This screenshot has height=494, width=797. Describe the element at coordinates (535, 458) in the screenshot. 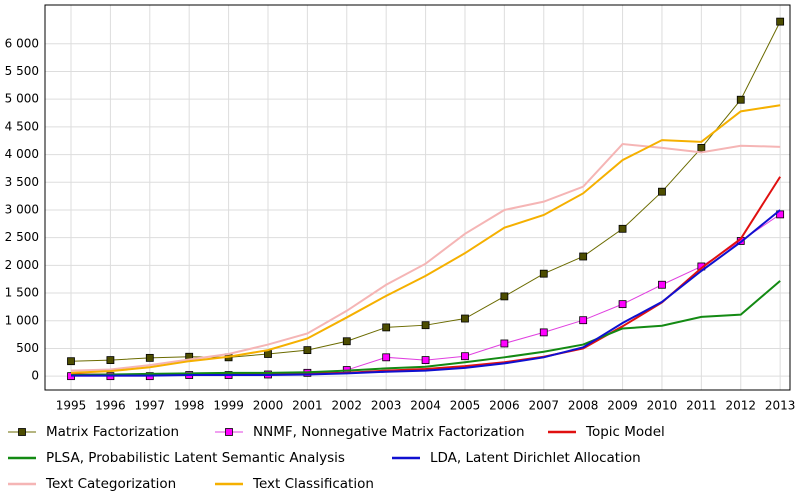

I see `legend-label: LDA, Latent Dirichlet Allocation` at that location.